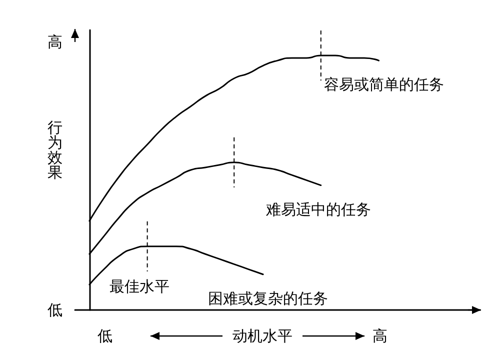 This screenshot has width=494, height=358. Describe the element at coordinates (55, 150) in the screenshot. I see `y-axis-title: 行为效果` at that location.